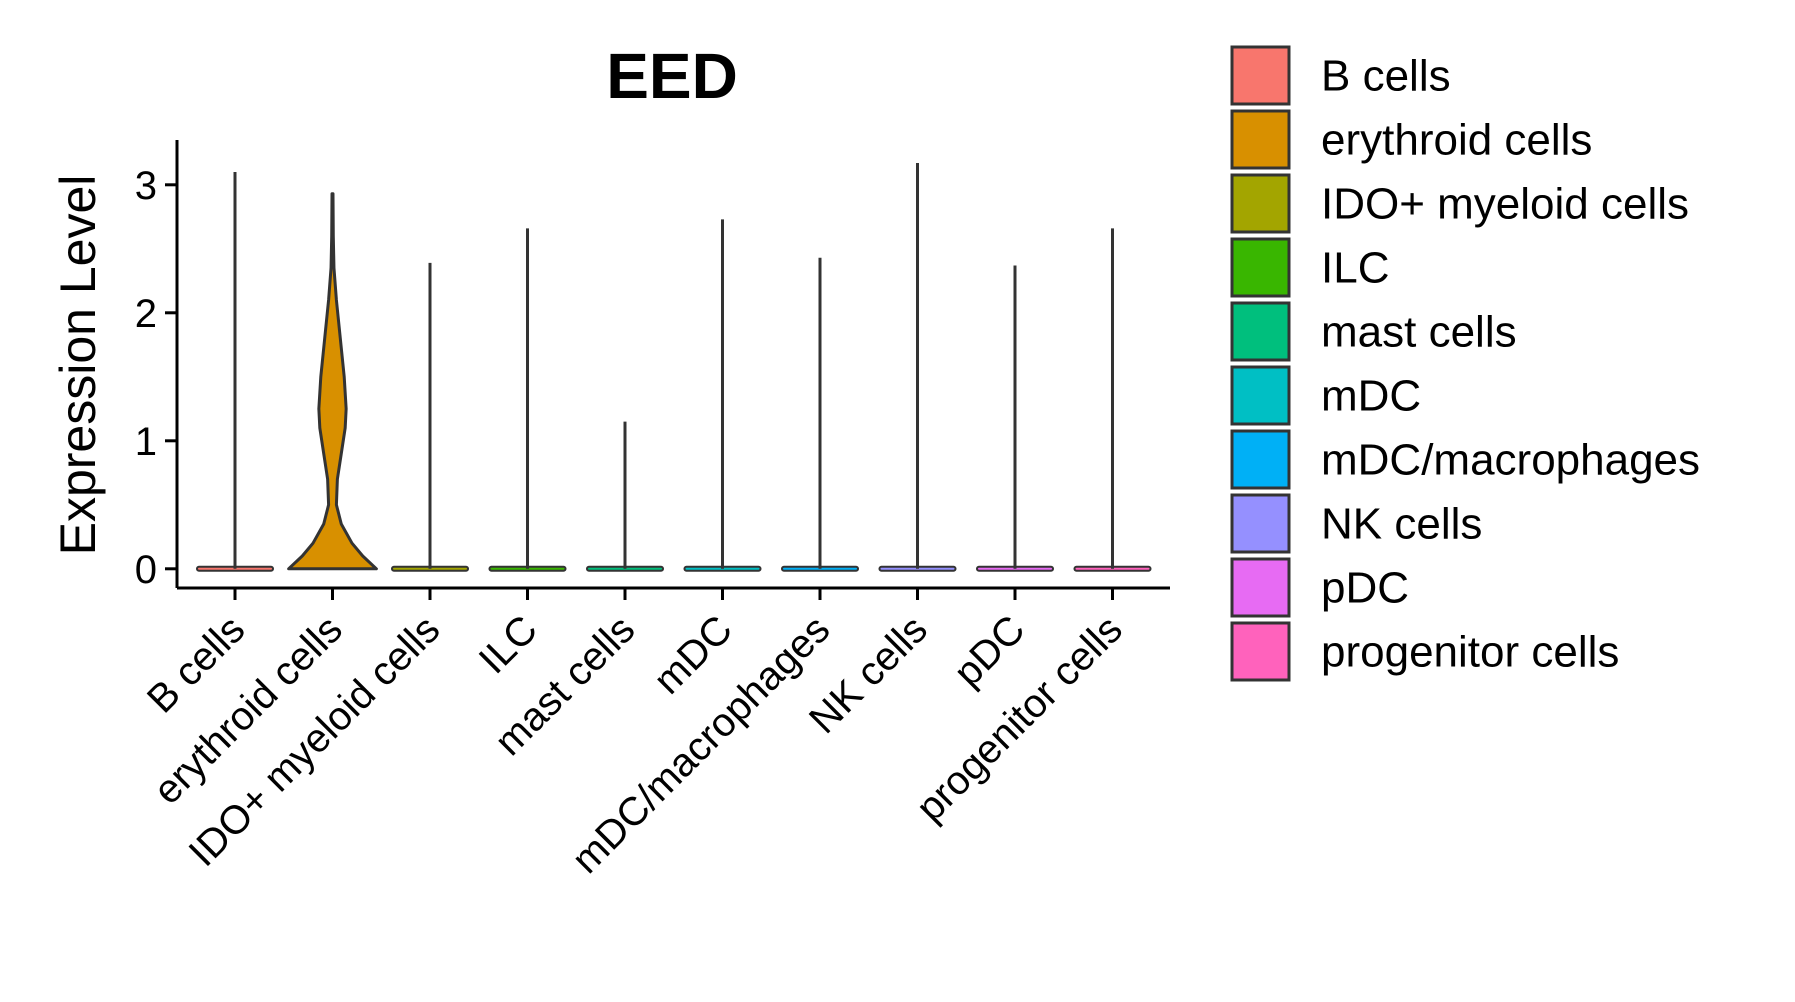 The image size is (1795, 1002). I want to click on x-tick-label: pDC, so click(990, 651).